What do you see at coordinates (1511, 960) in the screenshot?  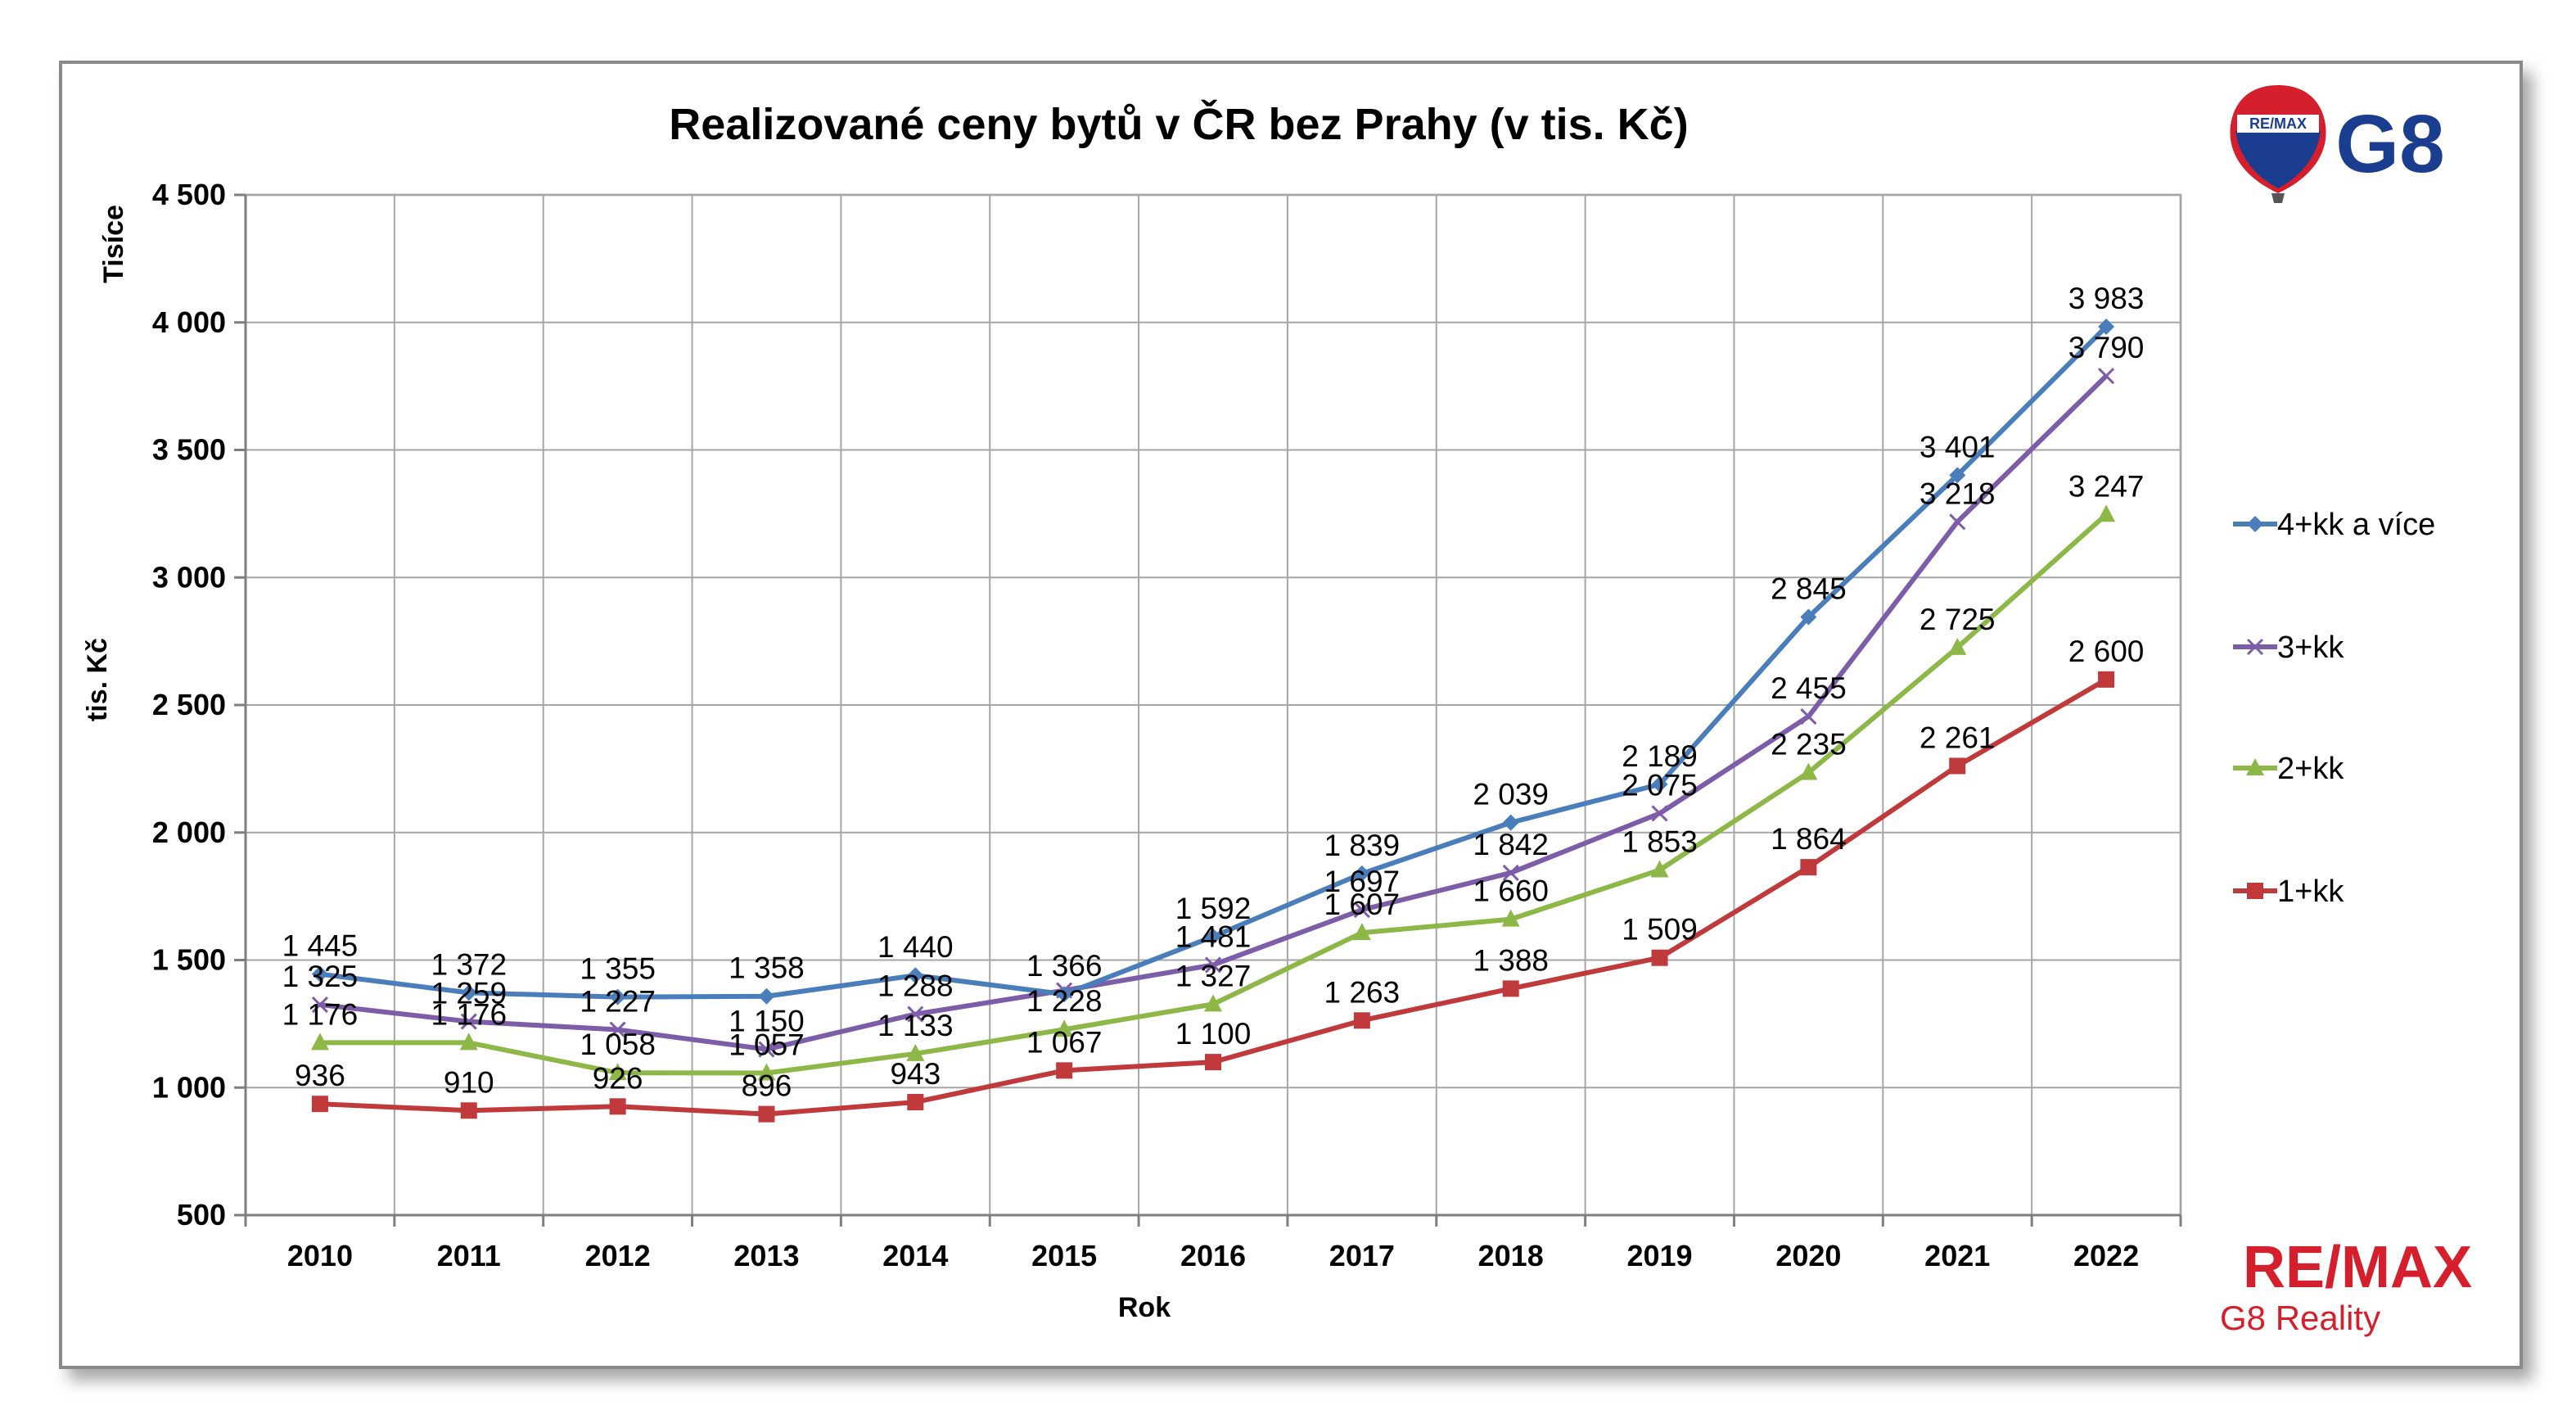 I see `data-label: 1 388` at bounding box center [1511, 960].